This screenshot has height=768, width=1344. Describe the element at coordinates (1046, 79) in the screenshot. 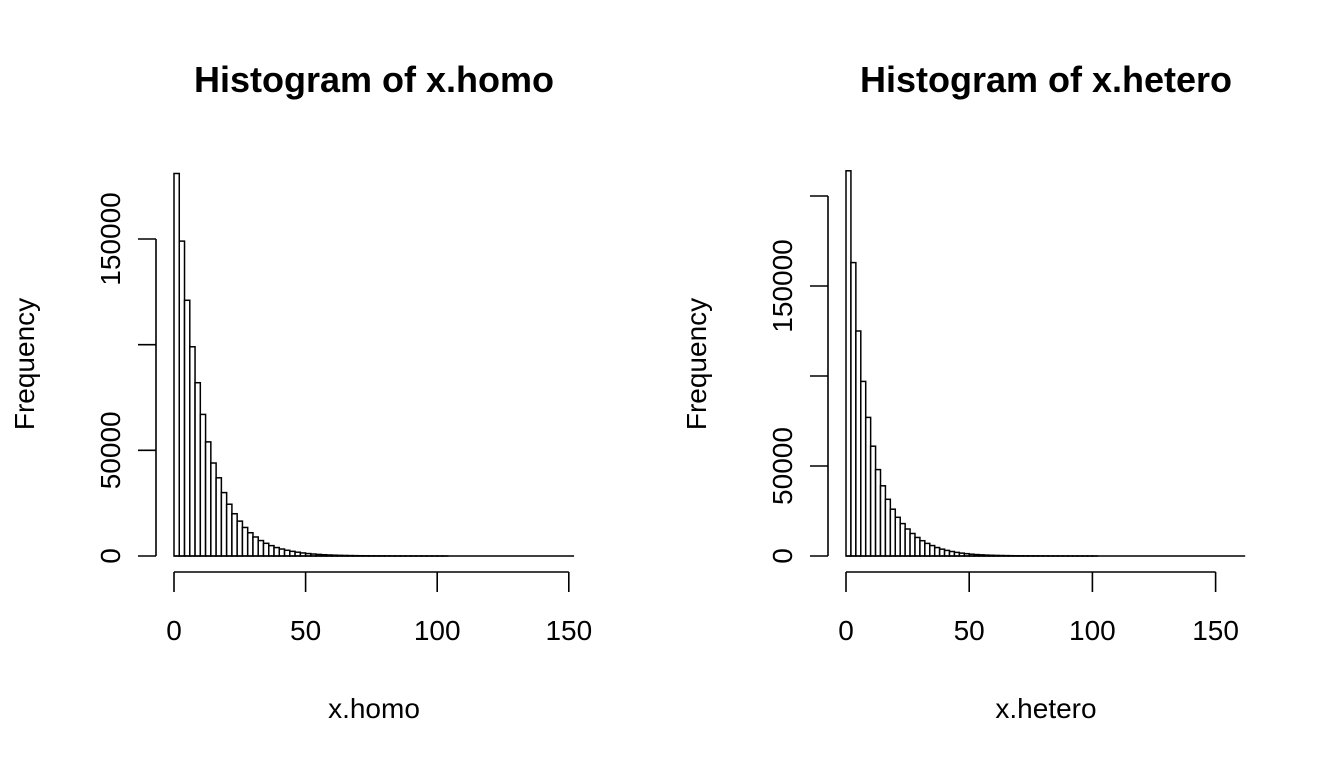

I see `chart-title: Histogram of x.hetero` at that location.